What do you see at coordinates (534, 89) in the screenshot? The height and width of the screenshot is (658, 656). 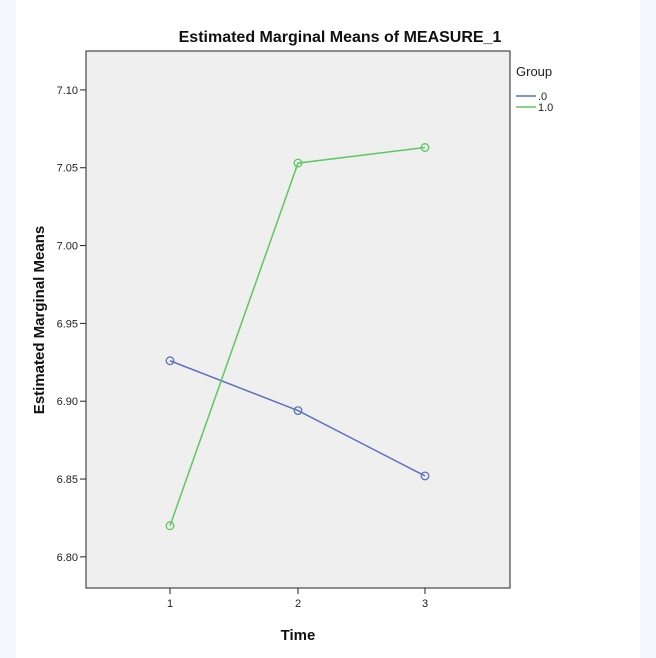 I see `legend: Group .01.0` at bounding box center [534, 89].